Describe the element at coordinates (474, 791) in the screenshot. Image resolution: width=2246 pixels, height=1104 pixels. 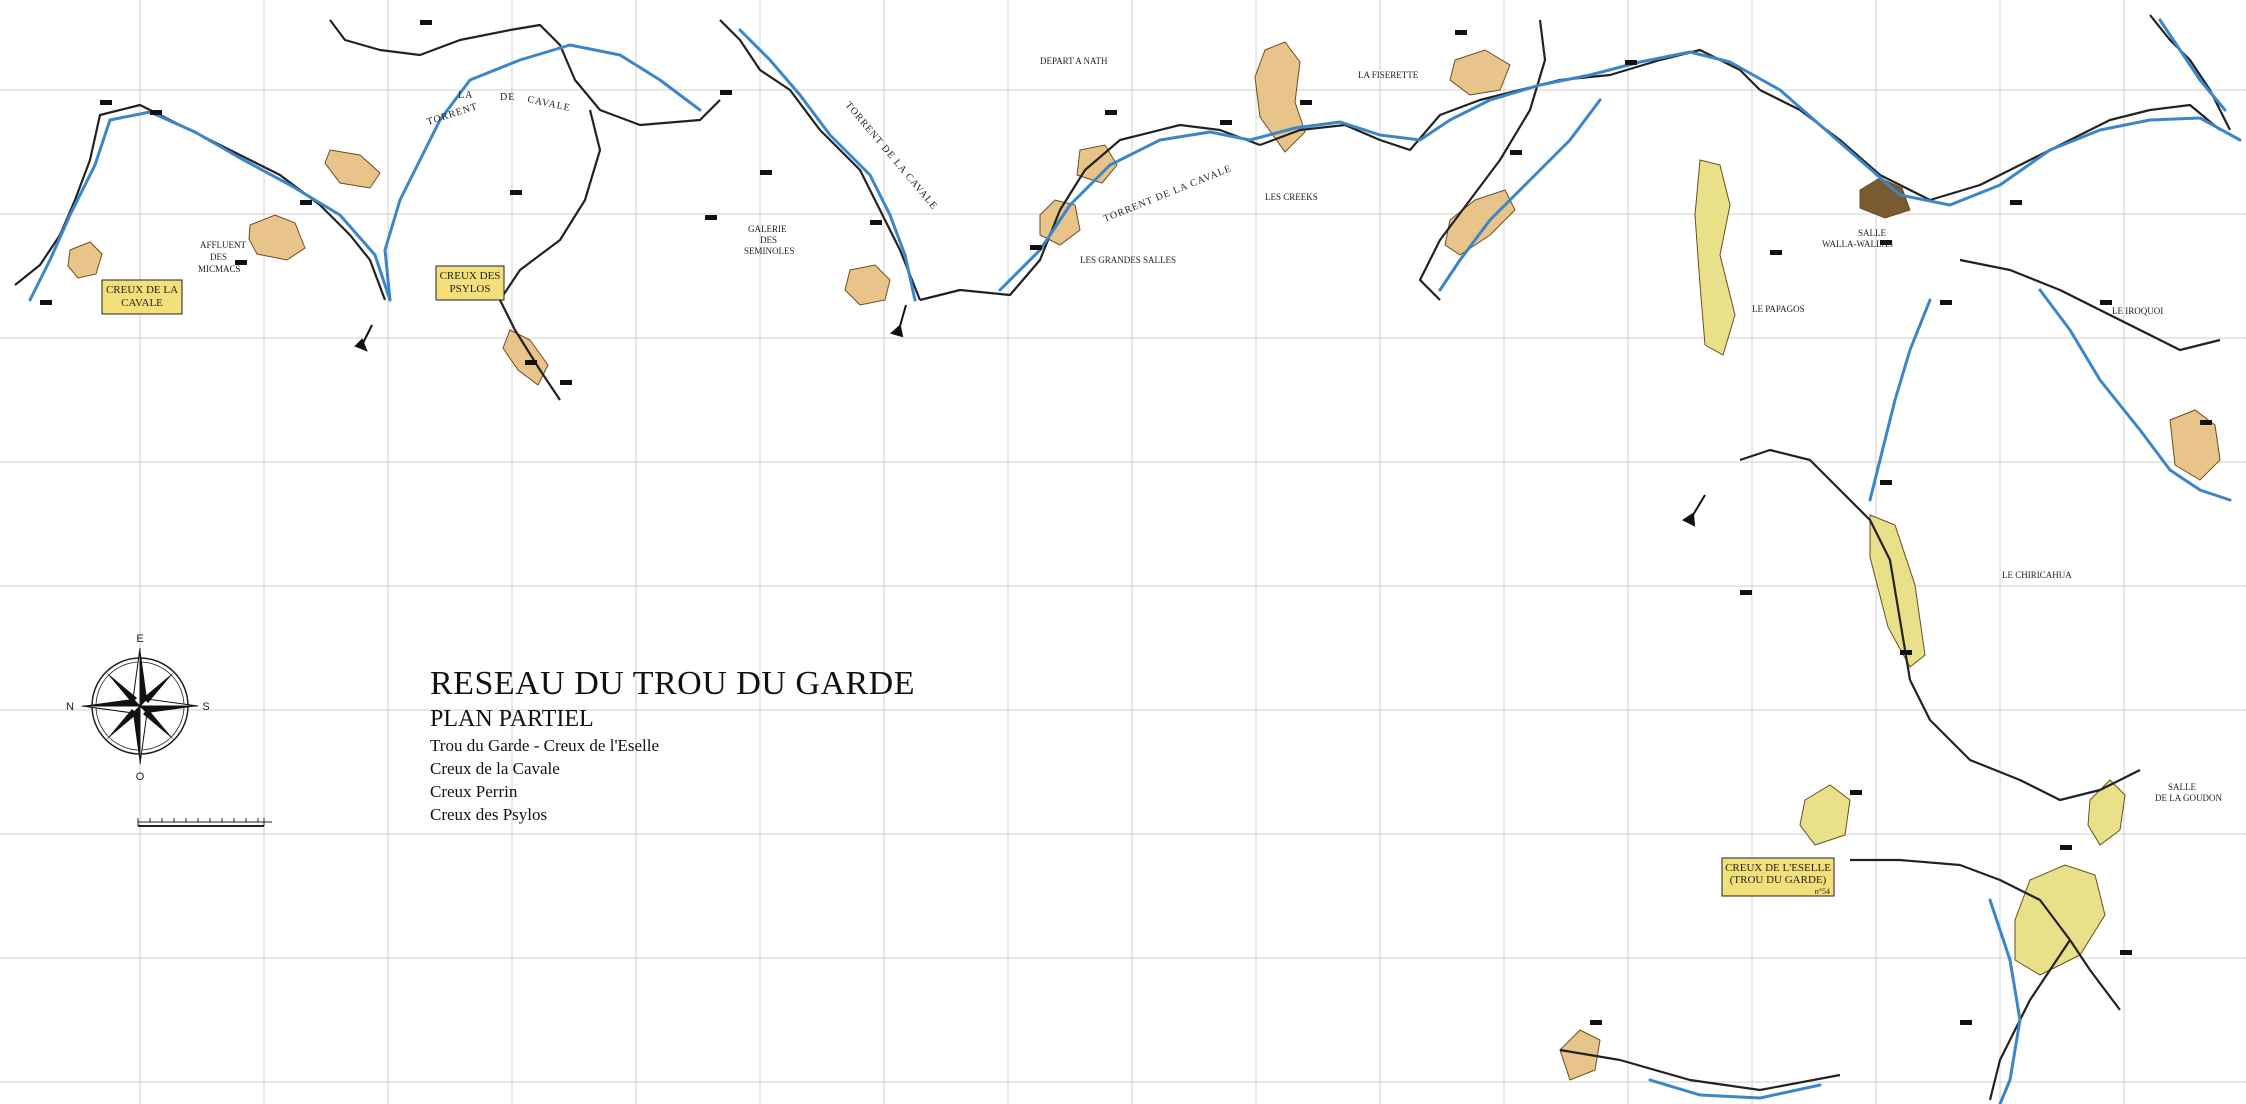
I see `network-item: Creux Perrin` at that location.